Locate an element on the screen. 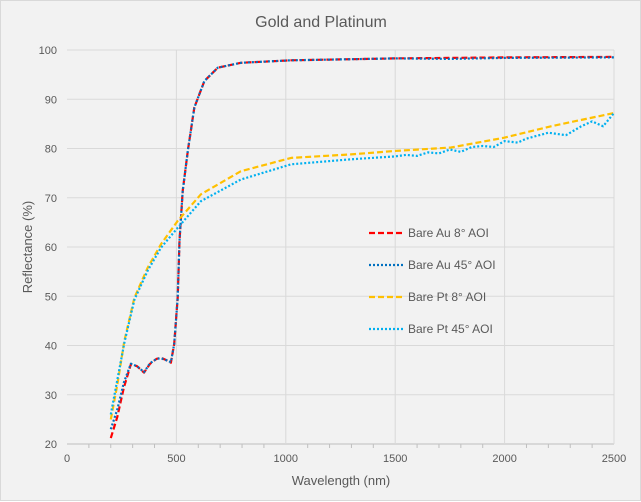  y-axis-label: Reflectance (%) is located at coordinates (27, 247).